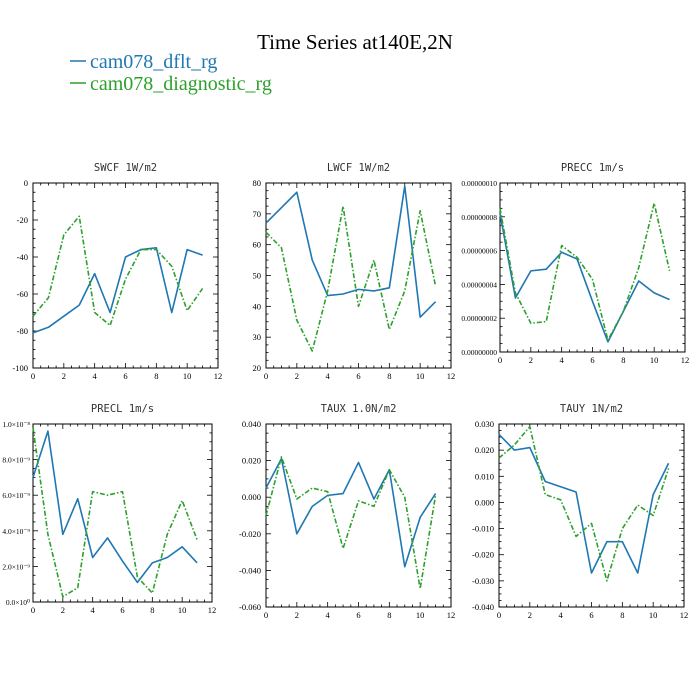 The image size is (700, 700). I want to click on y-tick-label: 80, so click(257, 183).